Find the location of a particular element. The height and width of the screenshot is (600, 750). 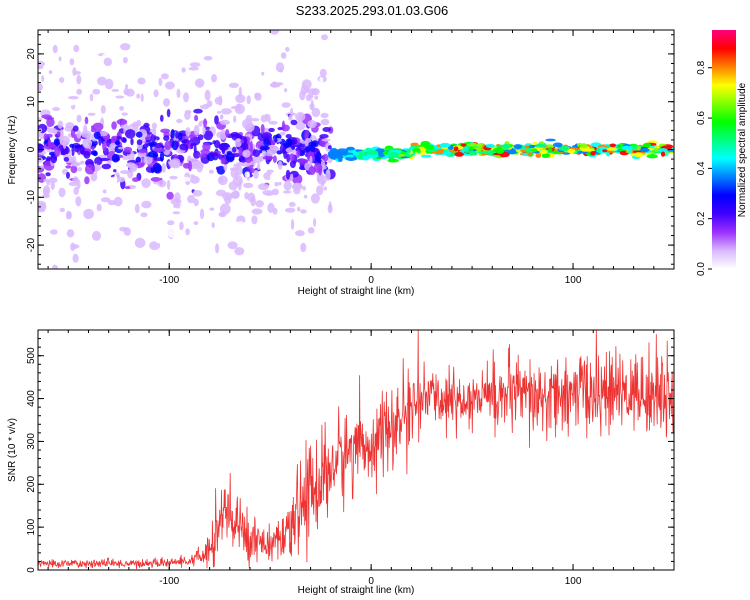

snr-y-tick-label: 500 is located at coordinates (31, 355).